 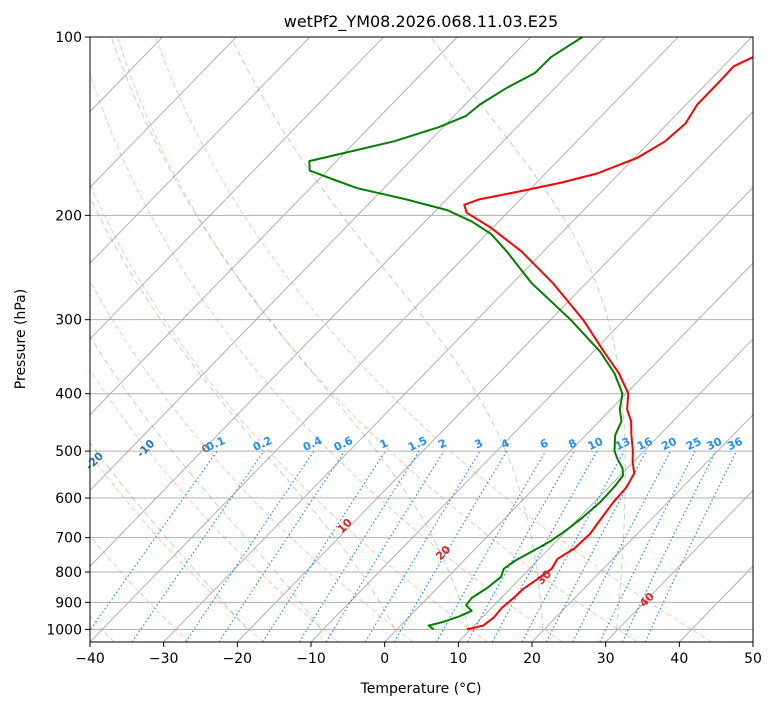 I want to click on x-tick-label: 10, so click(x=458, y=659).